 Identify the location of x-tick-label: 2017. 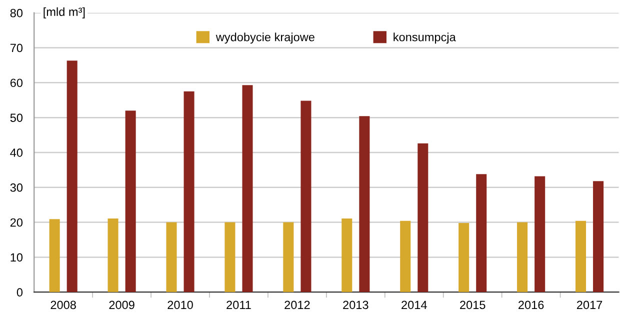
(589, 305).